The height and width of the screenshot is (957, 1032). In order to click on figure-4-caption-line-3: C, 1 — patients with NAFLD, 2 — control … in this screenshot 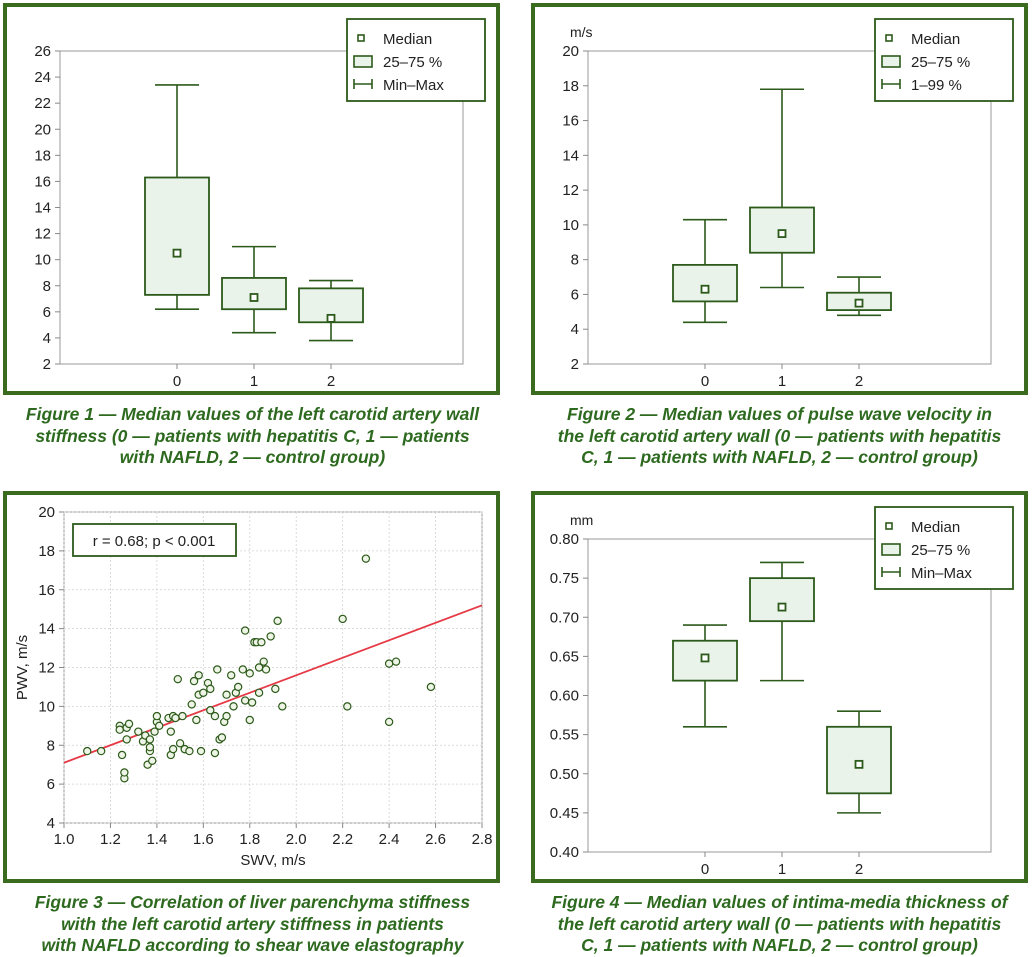, I will do `click(779, 945)`.